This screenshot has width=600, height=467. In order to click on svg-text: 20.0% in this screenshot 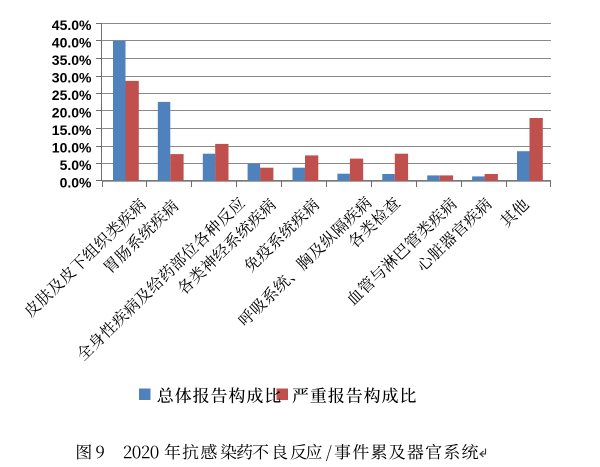, I will do `click(72, 112)`.